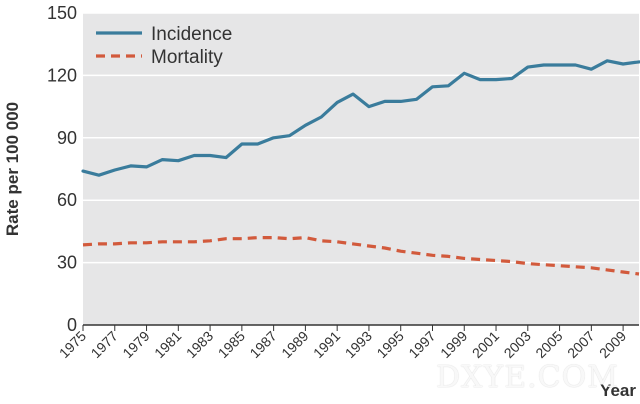 This screenshot has height=404, width=640. What do you see at coordinates (67, 138) in the screenshot?
I see `y-tick-label-90: 90` at bounding box center [67, 138].